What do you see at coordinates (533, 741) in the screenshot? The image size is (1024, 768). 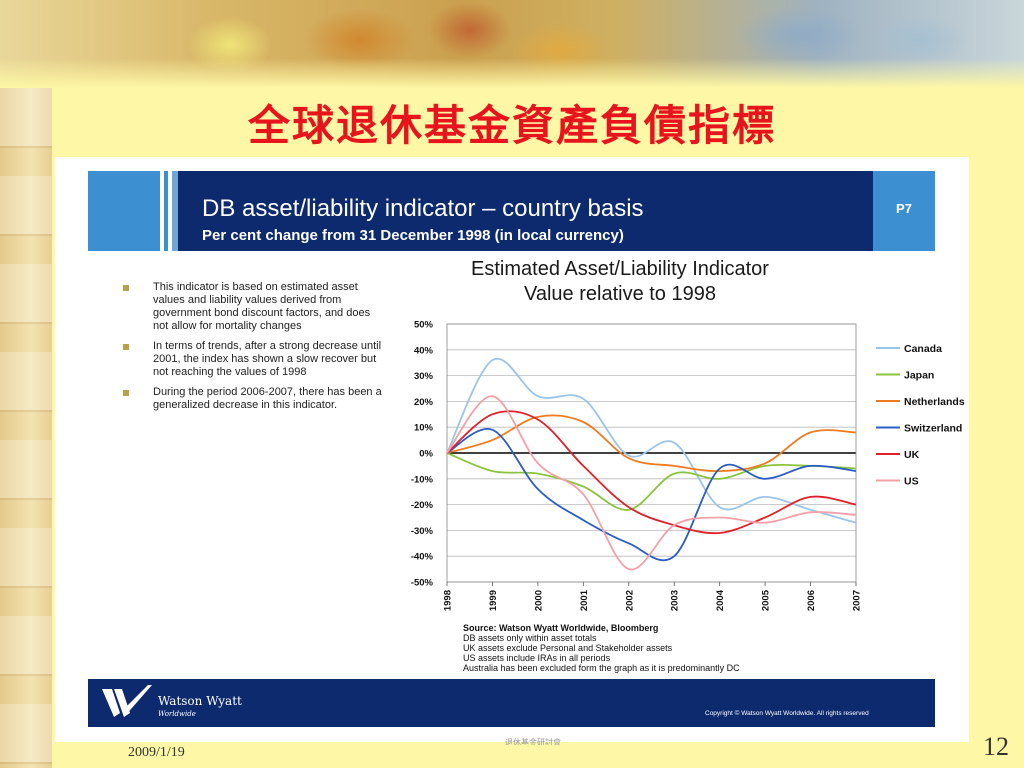 I see `slide-footer-text: 退休基金研討會` at bounding box center [533, 741].